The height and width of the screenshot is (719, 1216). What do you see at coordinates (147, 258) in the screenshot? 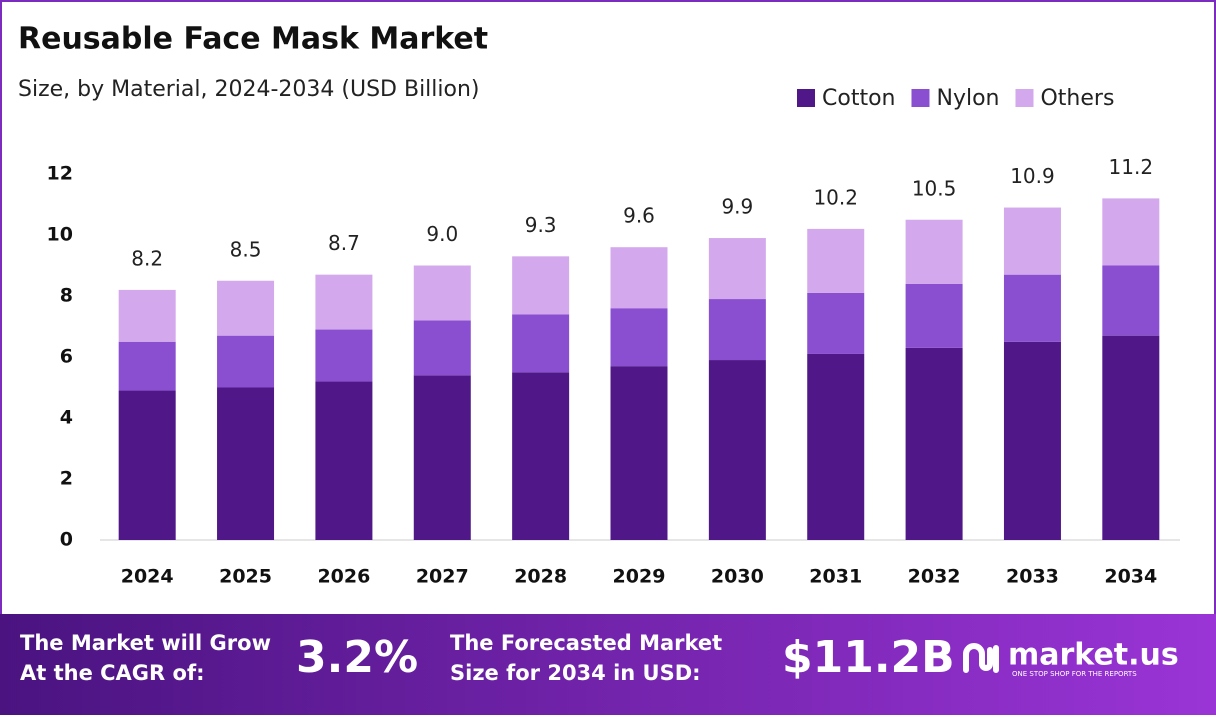
I see `total-label: 8.2` at bounding box center [147, 258].